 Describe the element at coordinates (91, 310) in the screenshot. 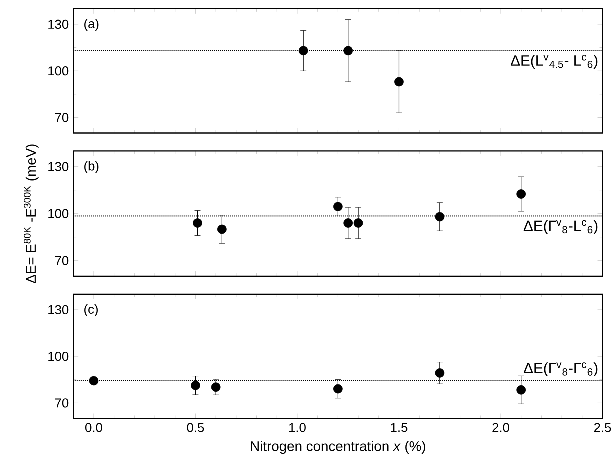

I see `annotation: (c)` at that location.